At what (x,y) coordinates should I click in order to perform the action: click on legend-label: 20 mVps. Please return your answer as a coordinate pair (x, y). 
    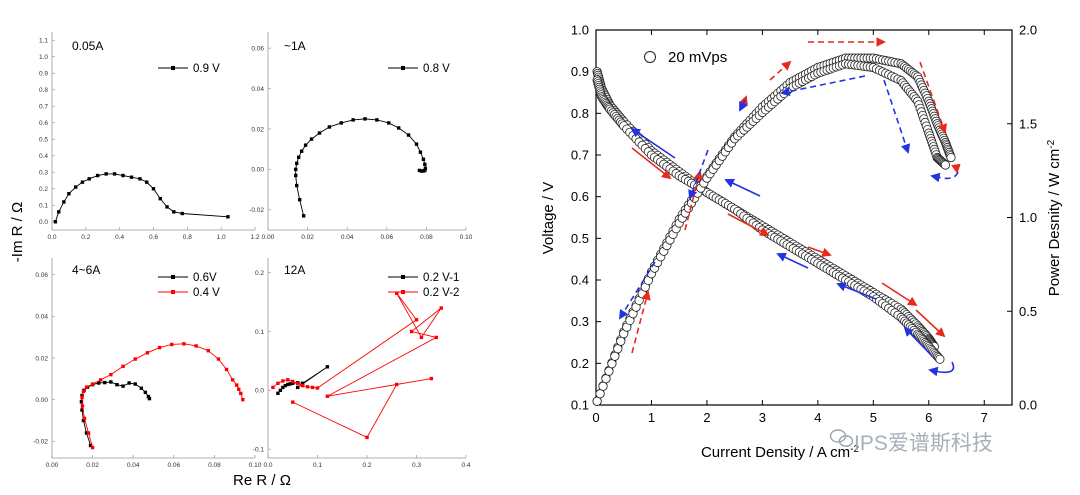
    Looking at the image, I should click on (697, 57).